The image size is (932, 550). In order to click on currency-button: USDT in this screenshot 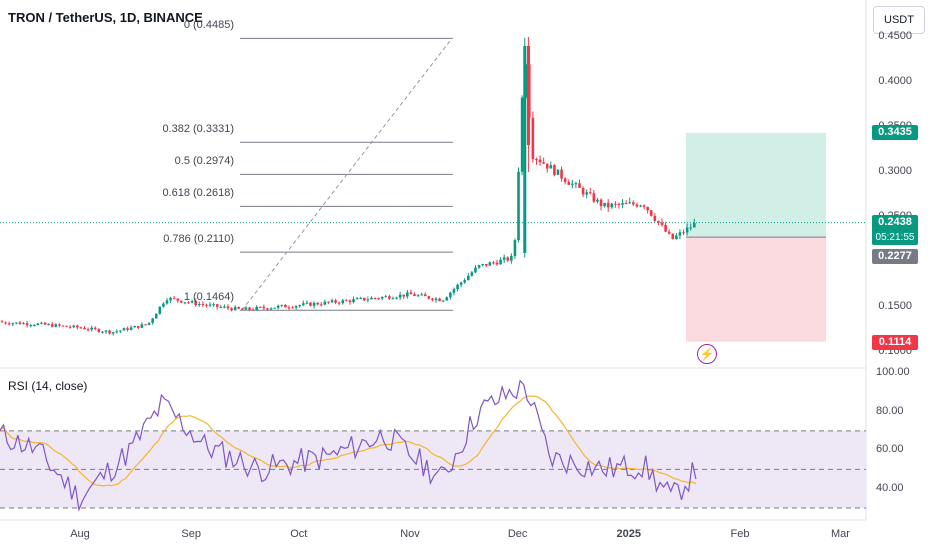, I will do `click(899, 20)`.